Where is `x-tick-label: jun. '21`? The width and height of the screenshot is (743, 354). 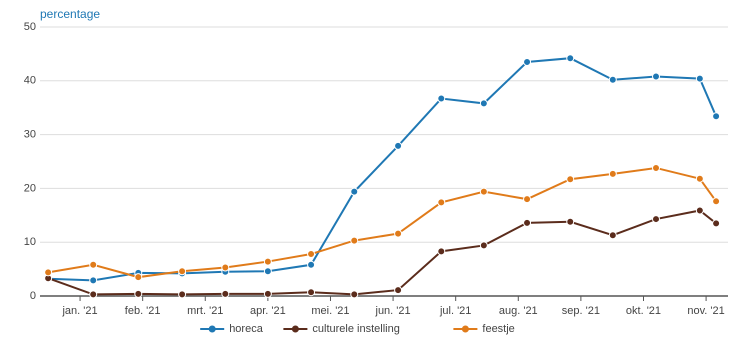 x-tick-label: jun. '21 is located at coordinates (393, 311).